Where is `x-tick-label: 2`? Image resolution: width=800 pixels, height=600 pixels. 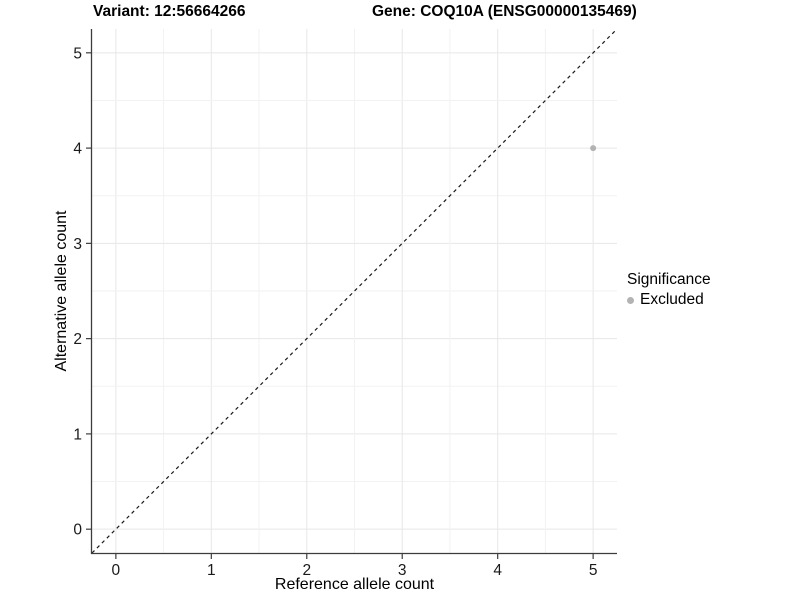 x-tick-label: 2 is located at coordinates (306, 570).